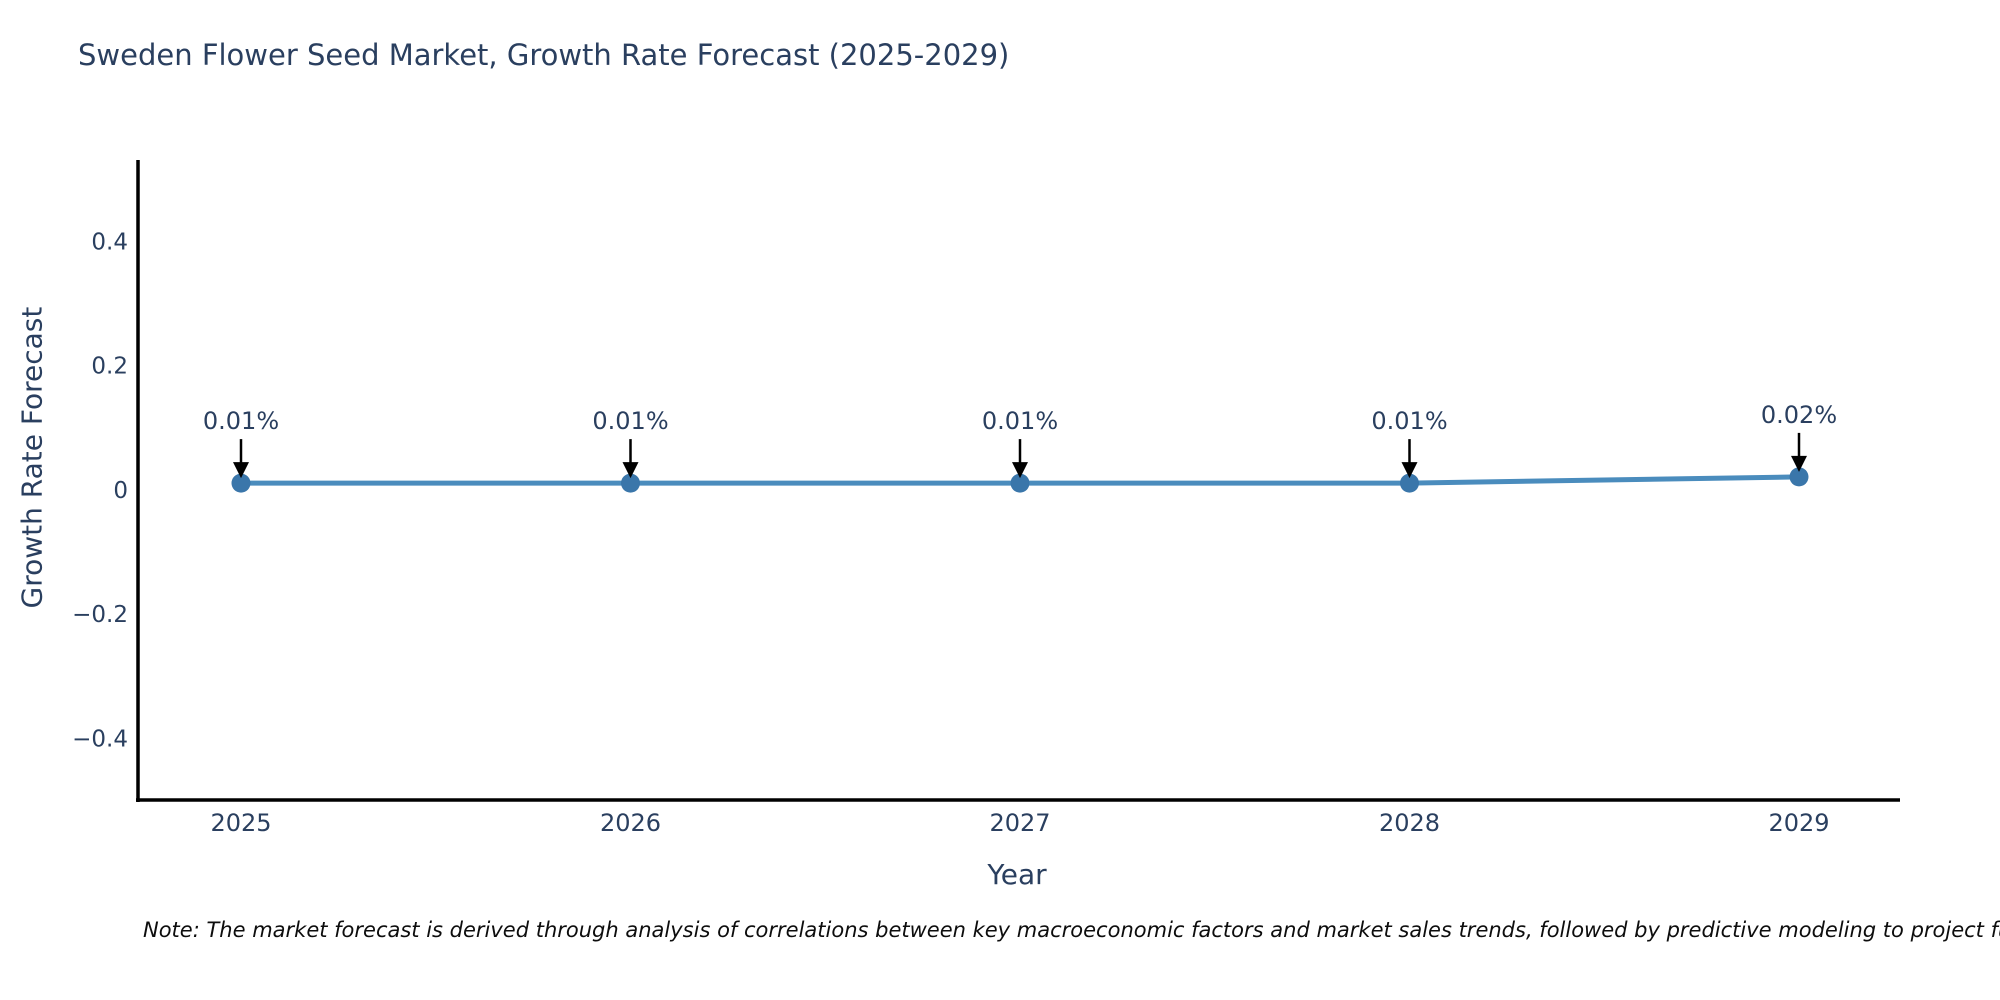  What do you see at coordinates (1409, 421) in the screenshot?
I see `point-label-2028: 0.01%` at bounding box center [1409, 421].